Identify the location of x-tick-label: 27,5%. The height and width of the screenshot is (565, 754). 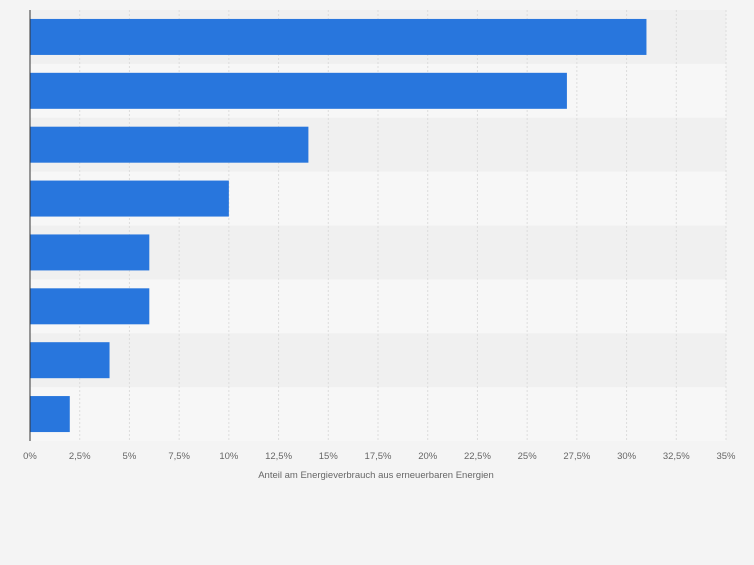
(576, 456).